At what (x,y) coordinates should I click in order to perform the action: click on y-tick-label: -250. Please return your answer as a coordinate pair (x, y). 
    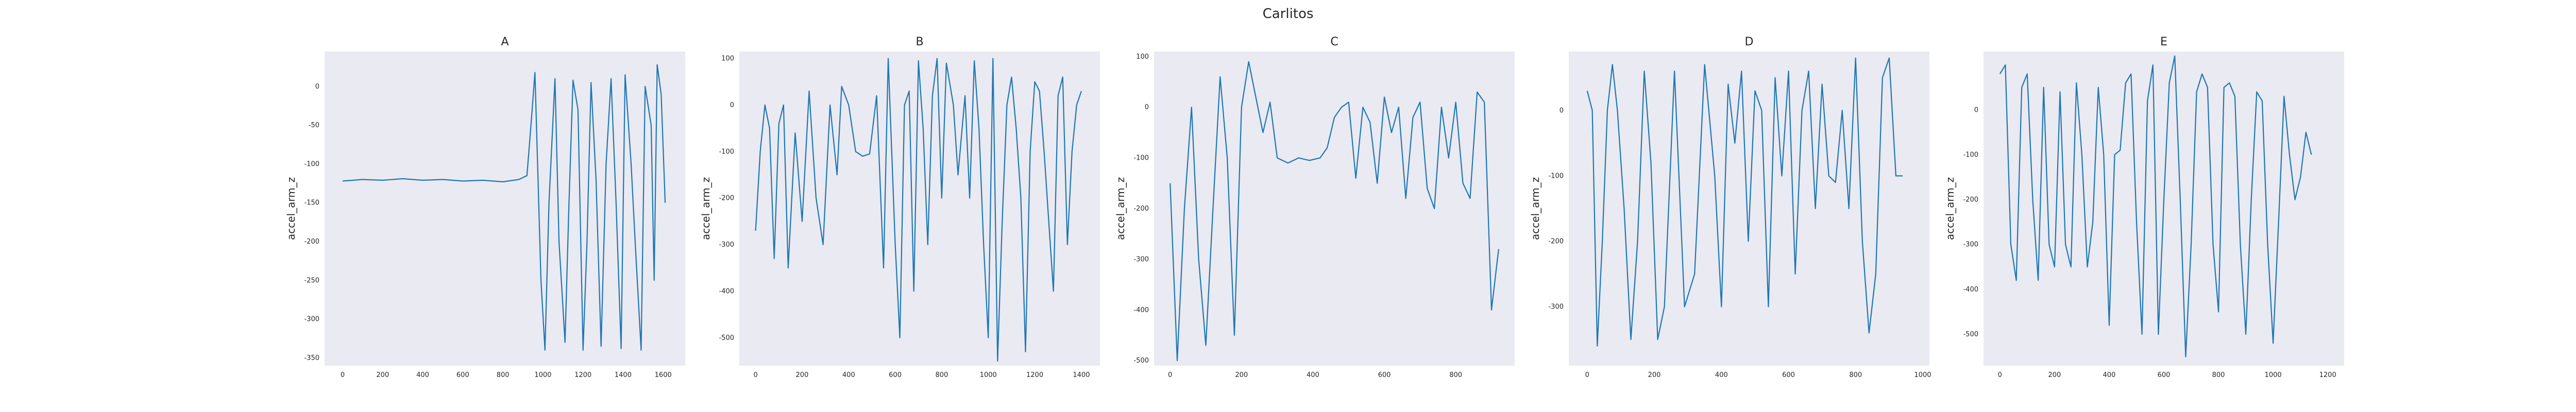
    Looking at the image, I should click on (311, 280).